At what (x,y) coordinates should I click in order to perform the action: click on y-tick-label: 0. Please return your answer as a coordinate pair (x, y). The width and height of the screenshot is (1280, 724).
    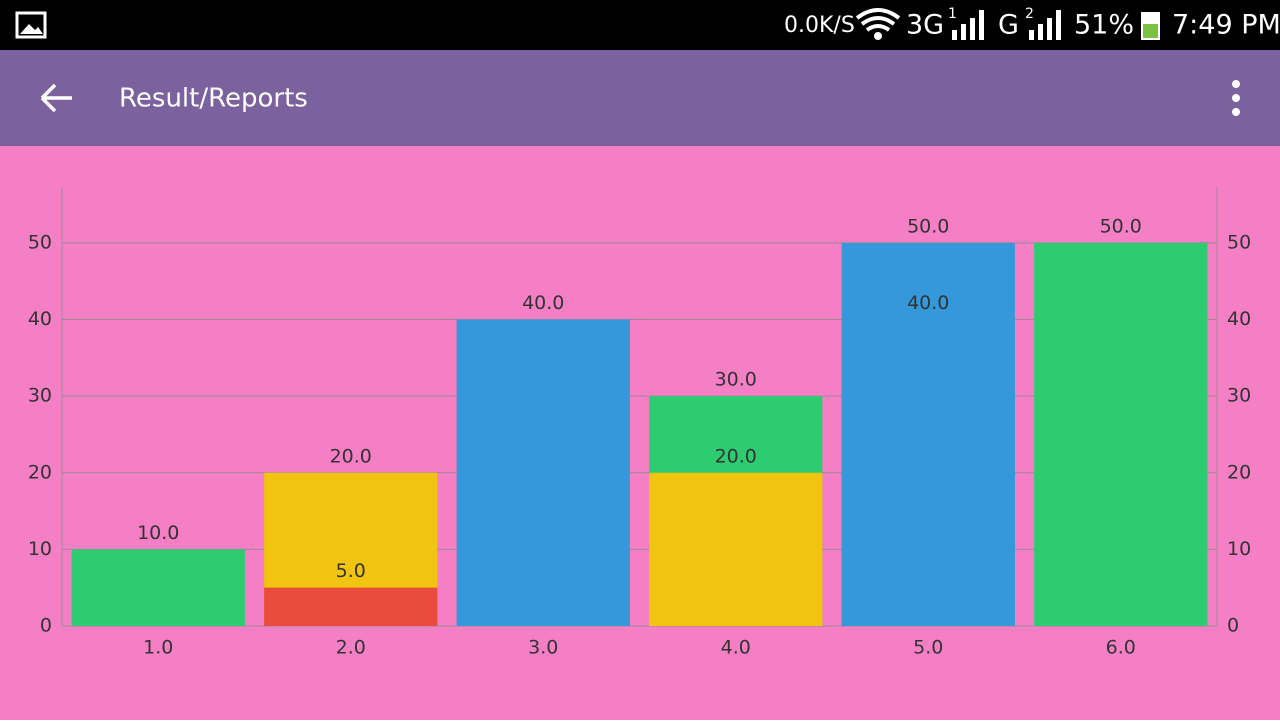
    Looking at the image, I should click on (46, 626).